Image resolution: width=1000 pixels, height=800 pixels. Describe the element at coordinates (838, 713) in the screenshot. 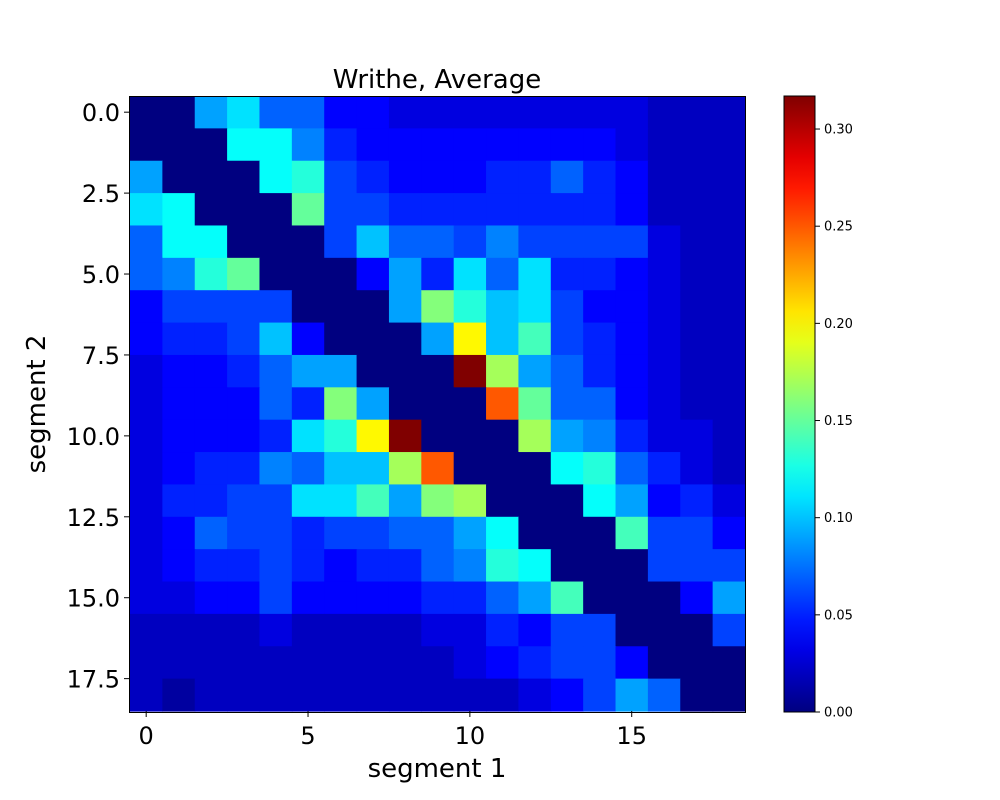

I see `colorbar-tick-label: 0.00` at that location.